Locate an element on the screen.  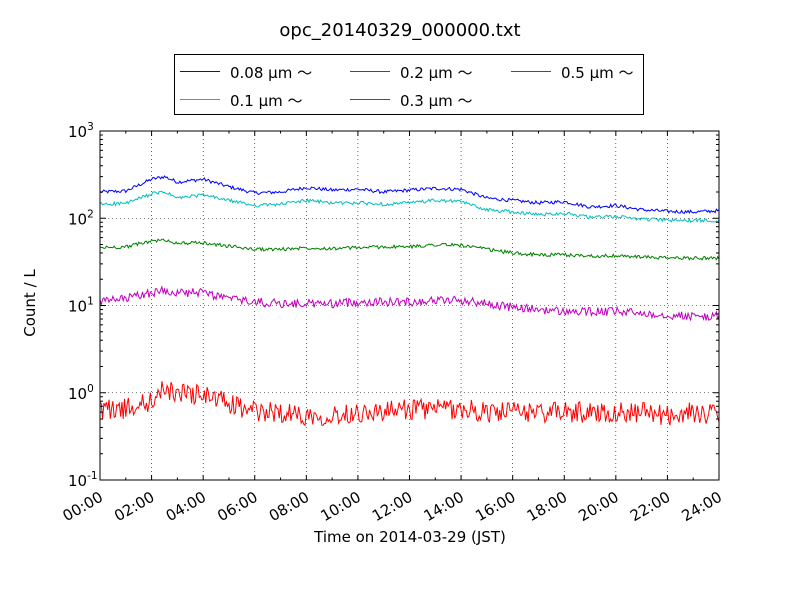
legend-label-0.5um: 0.5 μm ～ is located at coordinates (597, 73).